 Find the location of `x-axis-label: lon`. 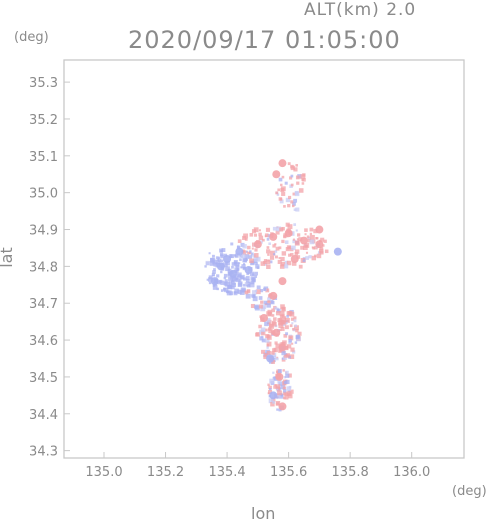

x-axis-label: lon is located at coordinates (263, 513).